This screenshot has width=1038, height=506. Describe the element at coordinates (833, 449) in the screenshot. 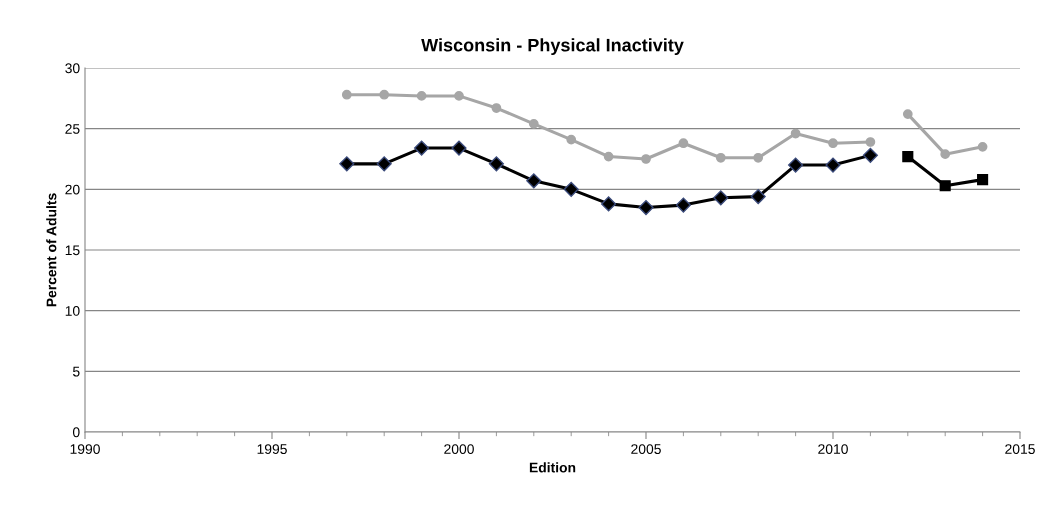

I see `x-tick-label: 2010` at that location.